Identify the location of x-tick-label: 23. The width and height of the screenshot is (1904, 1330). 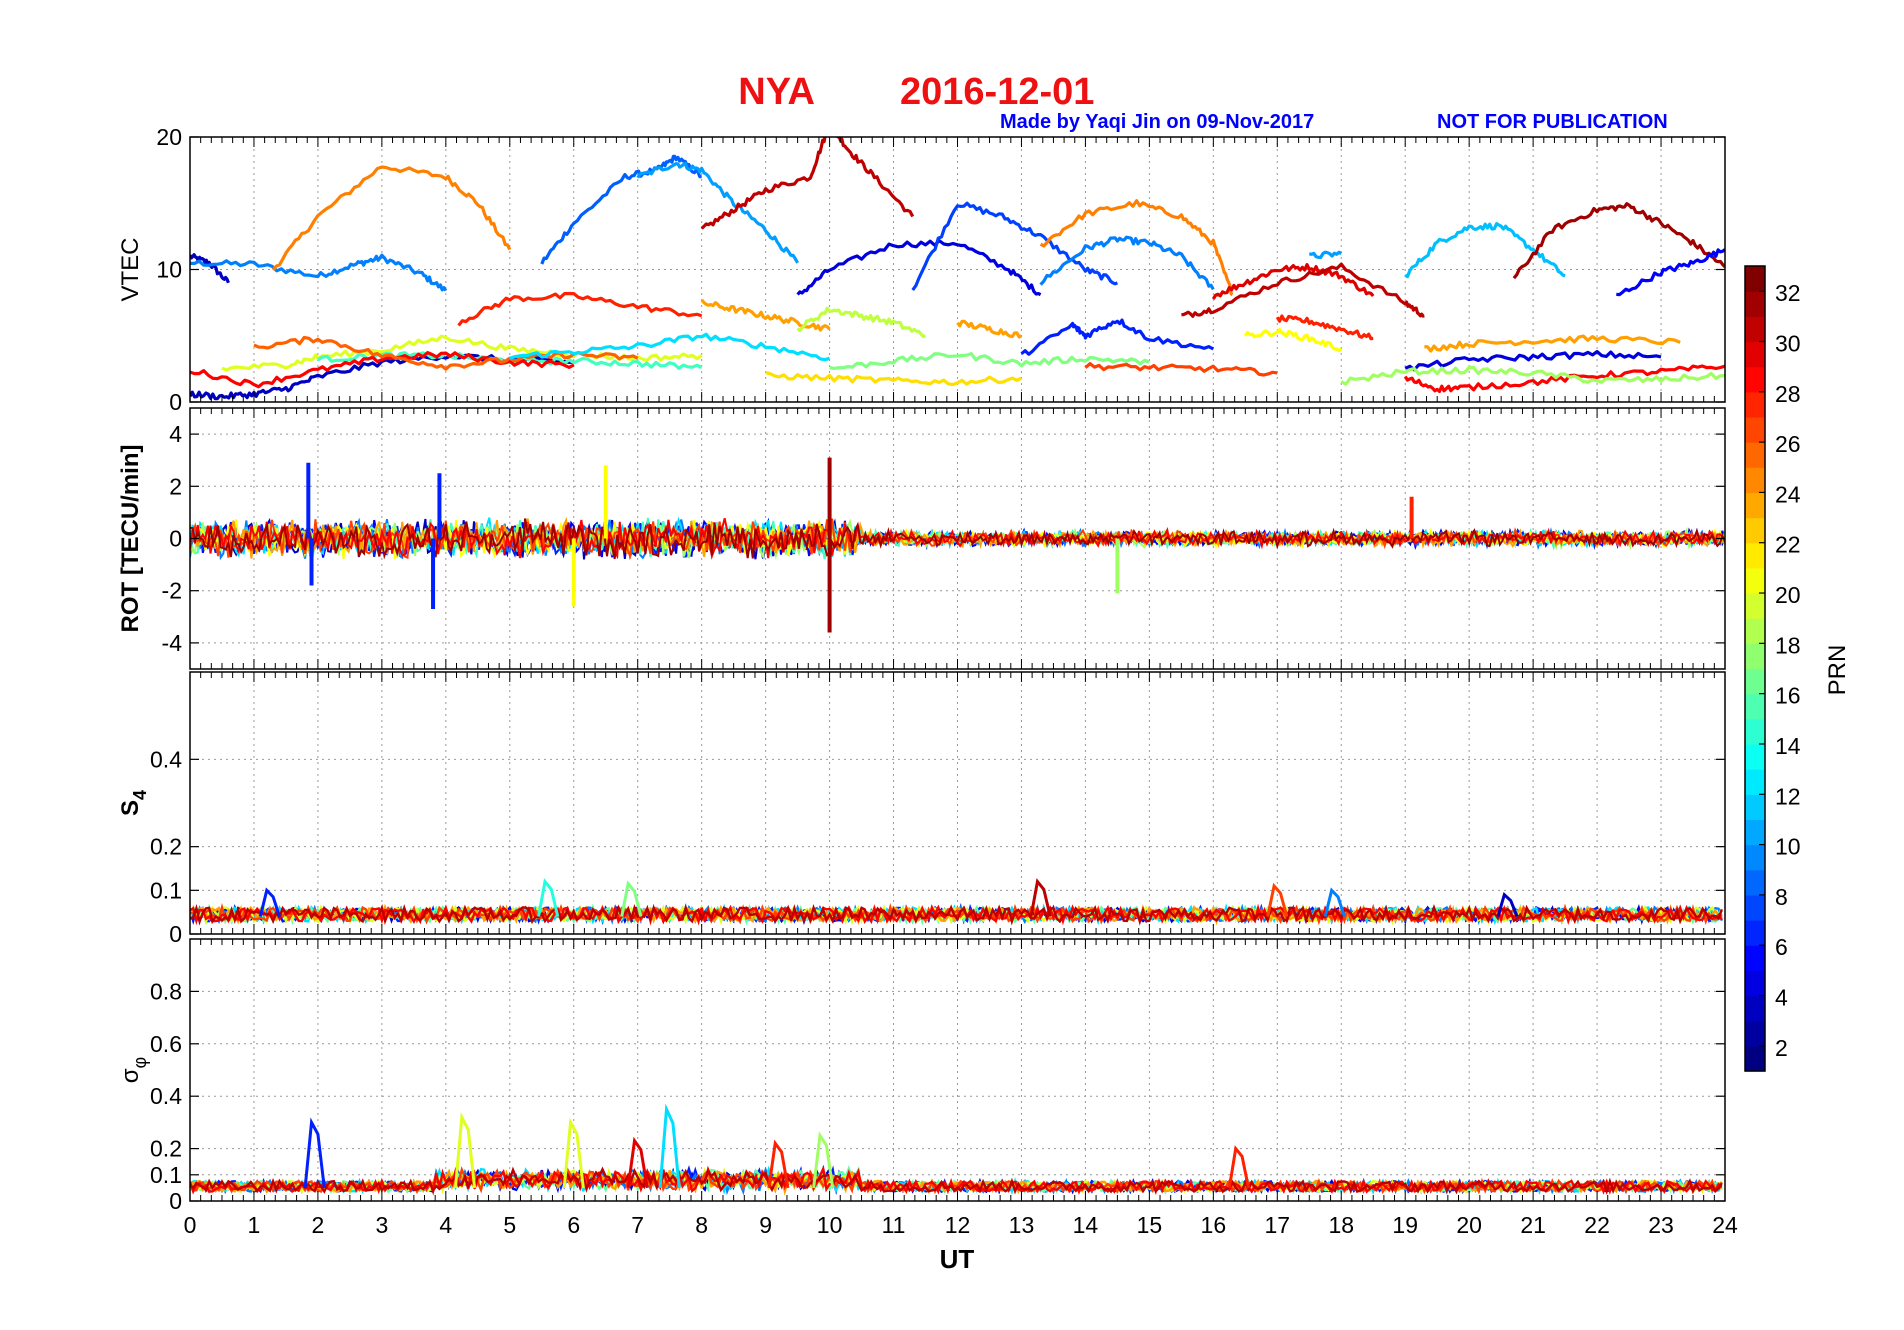
(1661, 1225).